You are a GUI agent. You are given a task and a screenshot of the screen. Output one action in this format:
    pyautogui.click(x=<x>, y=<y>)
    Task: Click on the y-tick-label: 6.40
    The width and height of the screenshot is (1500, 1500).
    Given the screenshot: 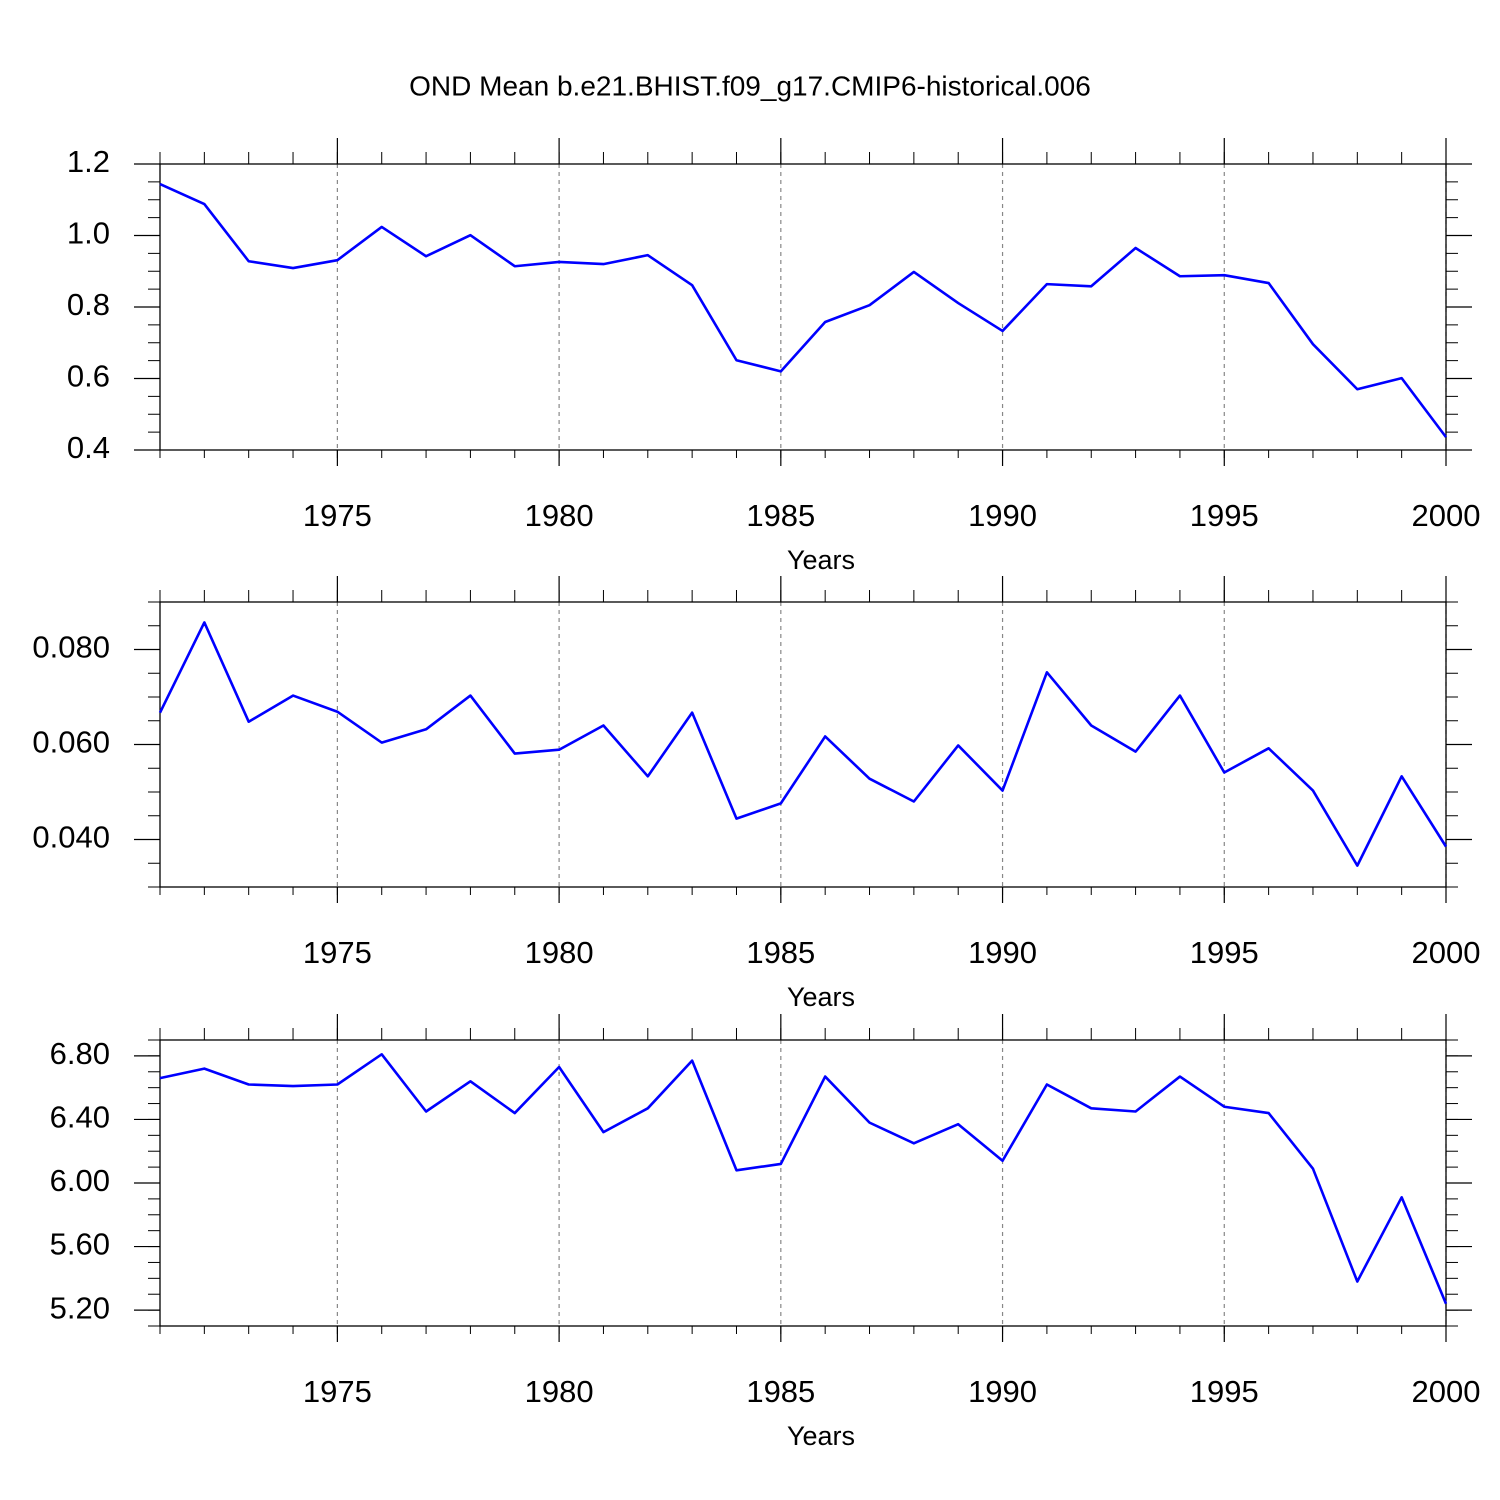 What is the action you would take?
    pyautogui.click(x=80, y=1117)
    